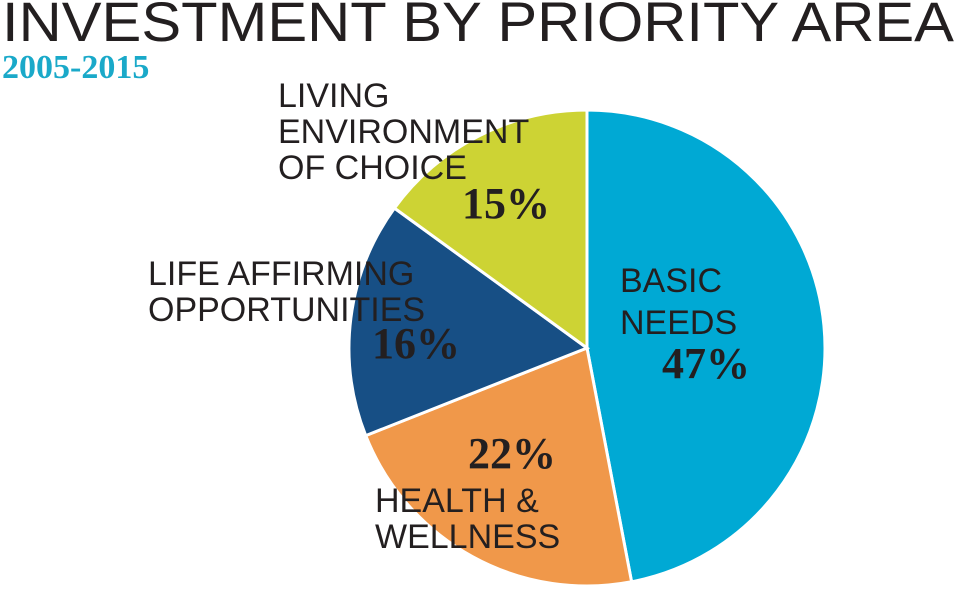 The height and width of the screenshot is (589, 956). I want to click on slice-value-label: 22%, so click(512, 453).